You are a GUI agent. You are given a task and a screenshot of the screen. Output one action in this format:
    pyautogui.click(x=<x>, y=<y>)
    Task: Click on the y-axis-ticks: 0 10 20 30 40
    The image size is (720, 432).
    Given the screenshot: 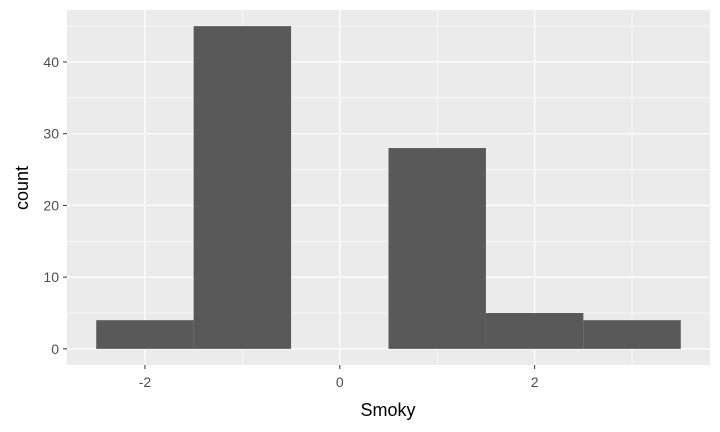 What is the action you would take?
    pyautogui.click(x=55, y=205)
    